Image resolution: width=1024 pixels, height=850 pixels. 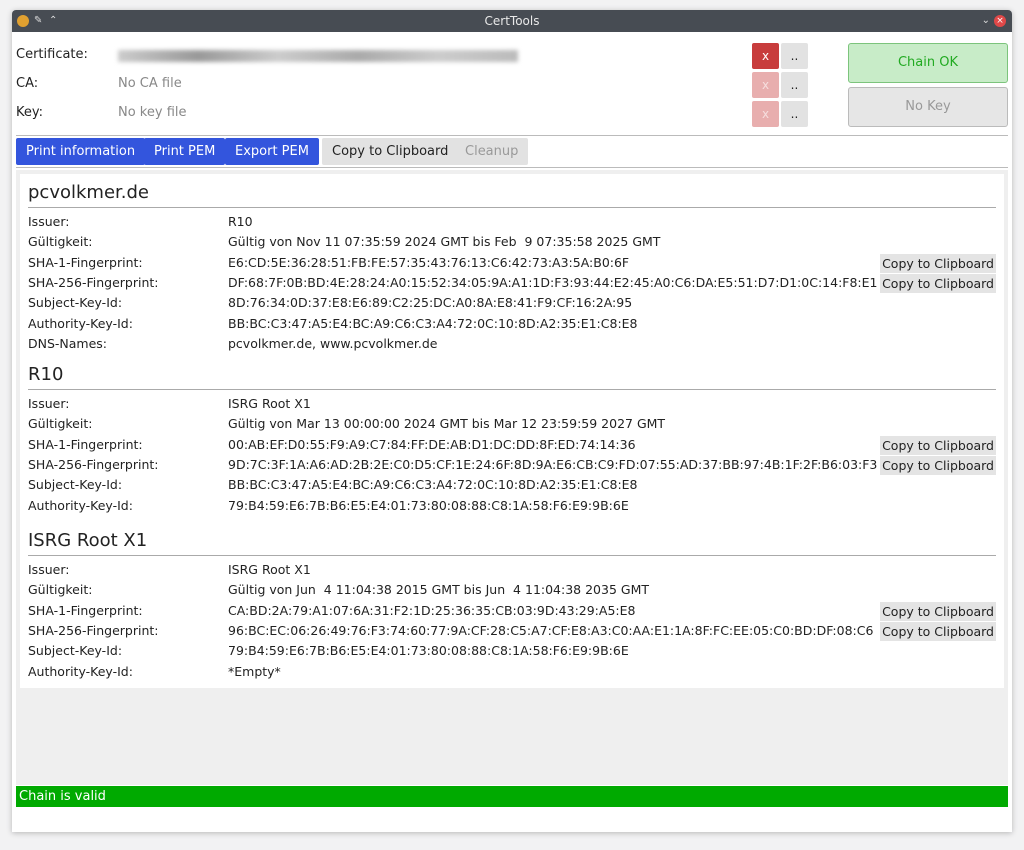 What do you see at coordinates (254, 671) in the screenshot?
I see `field-value: *Empty*` at bounding box center [254, 671].